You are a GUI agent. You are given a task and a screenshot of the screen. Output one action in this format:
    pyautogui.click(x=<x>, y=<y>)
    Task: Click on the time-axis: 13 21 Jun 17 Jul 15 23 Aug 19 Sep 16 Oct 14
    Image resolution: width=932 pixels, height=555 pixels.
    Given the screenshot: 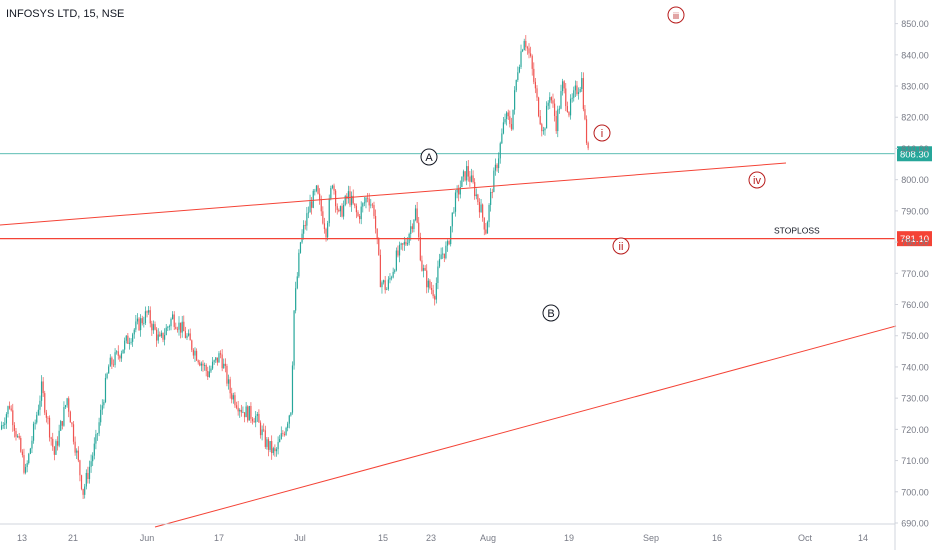 What is the action you would take?
    pyautogui.click(x=447, y=533)
    